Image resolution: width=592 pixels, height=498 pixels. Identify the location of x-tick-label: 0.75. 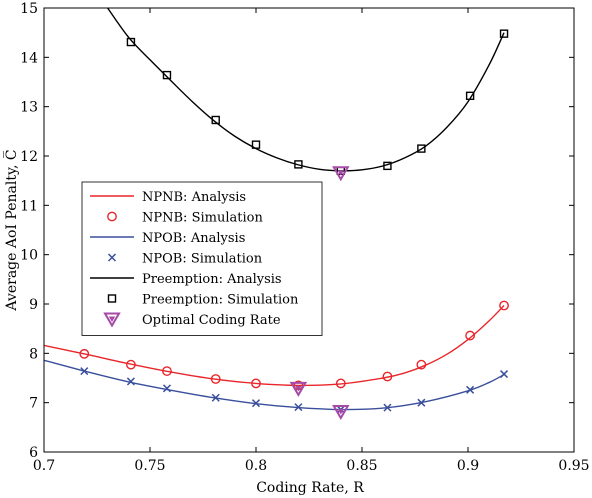
(149, 466).